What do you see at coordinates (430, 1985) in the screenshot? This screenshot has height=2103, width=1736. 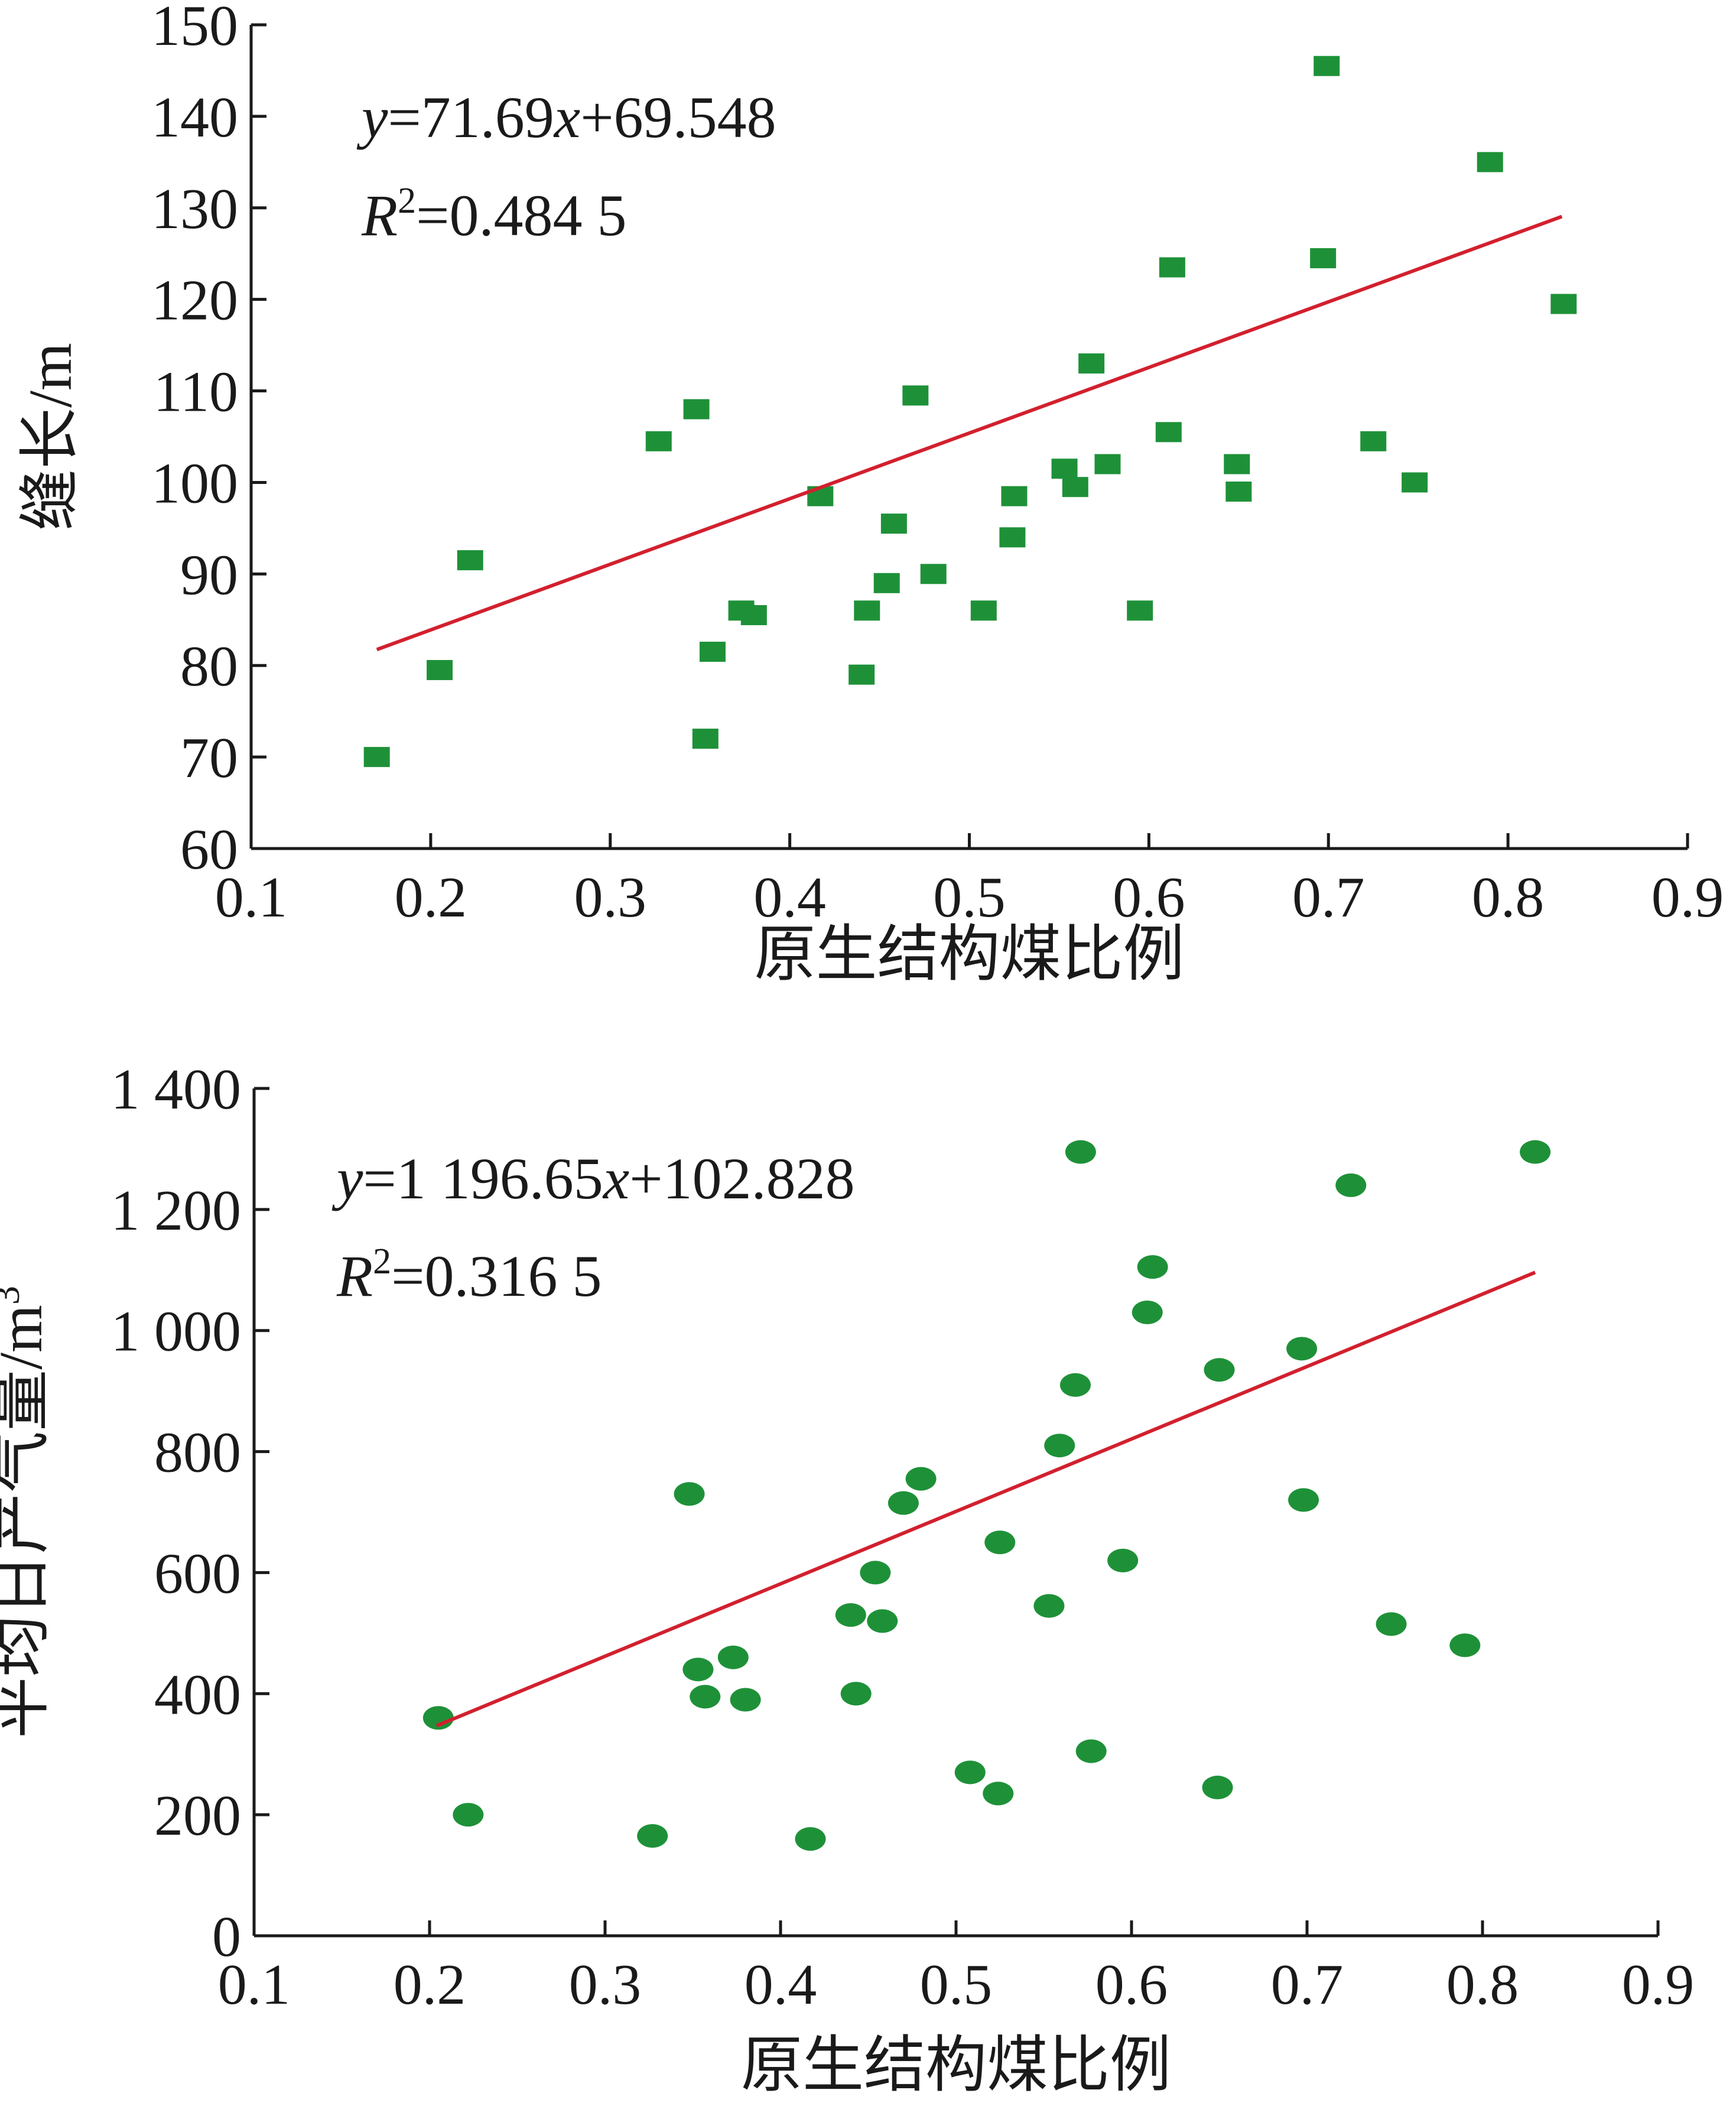 I see `x-tick-label: 0.2` at bounding box center [430, 1985].